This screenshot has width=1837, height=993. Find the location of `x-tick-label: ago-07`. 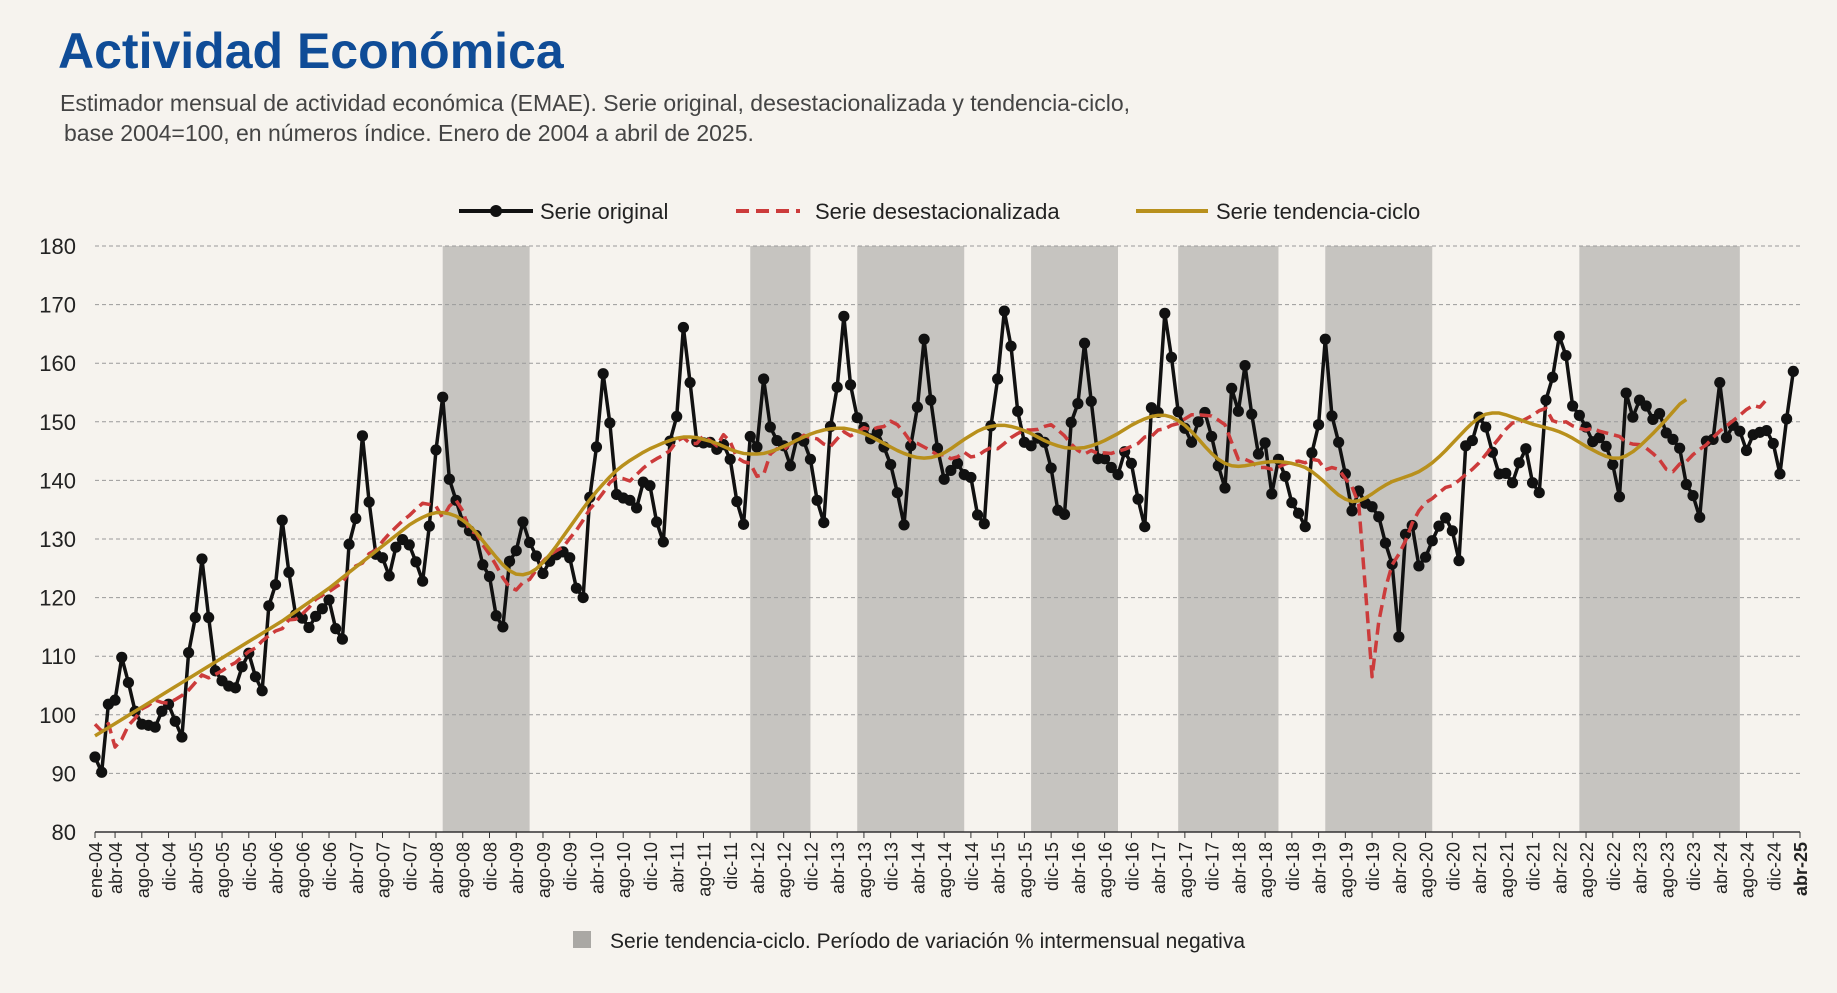

x-tick-label: ago-07 is located at coordinates (384, 870).